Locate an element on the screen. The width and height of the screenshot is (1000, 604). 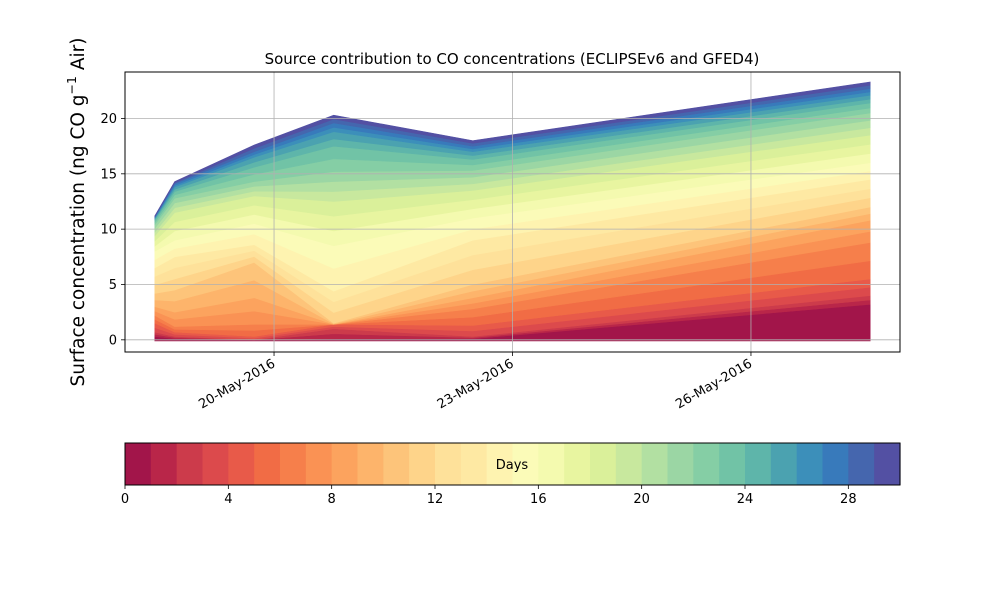
y-tick-label-4: 20 is located at coordinates (108, 119).